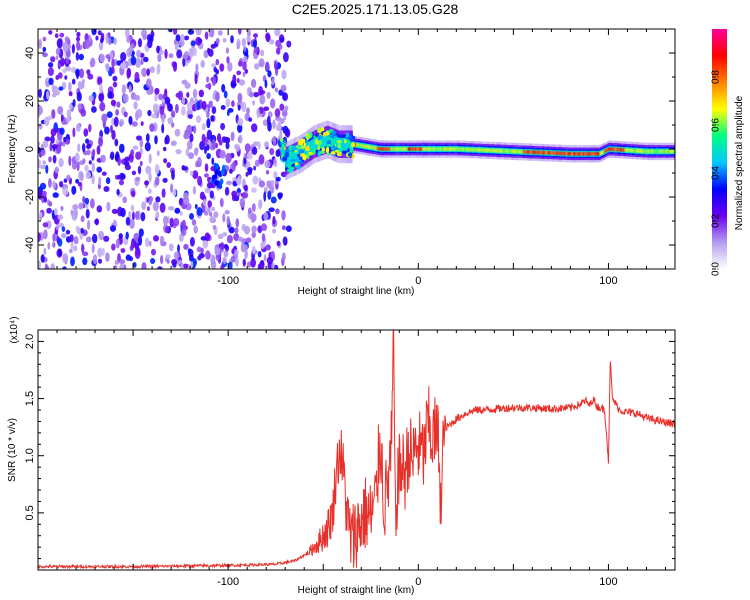 Image resolution: width=750 pixels, height=600 pixels. Describe the element at coordinates (228, 281) in the screenshot. I see `spectrogram-x-tick-label: -100` at that location.